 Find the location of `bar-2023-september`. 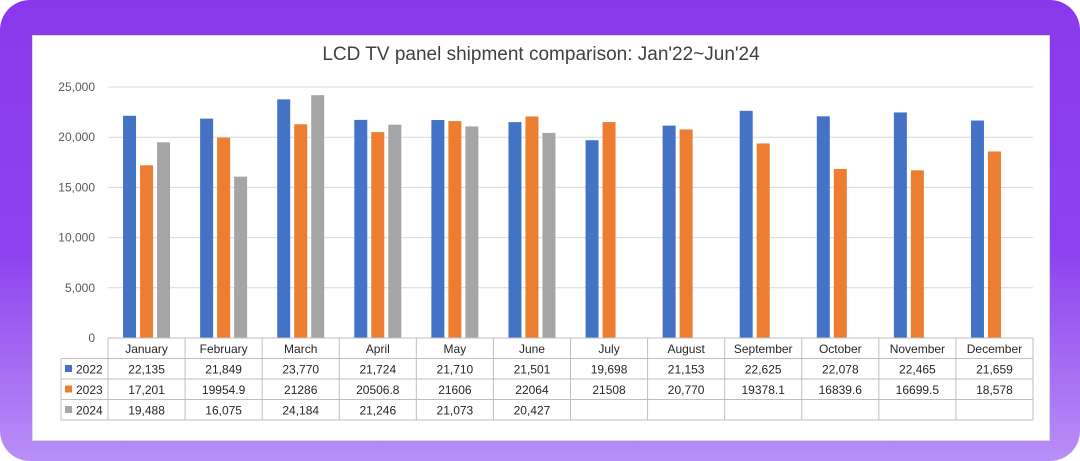

bar-2023-september is located at coordinates (763, 240).